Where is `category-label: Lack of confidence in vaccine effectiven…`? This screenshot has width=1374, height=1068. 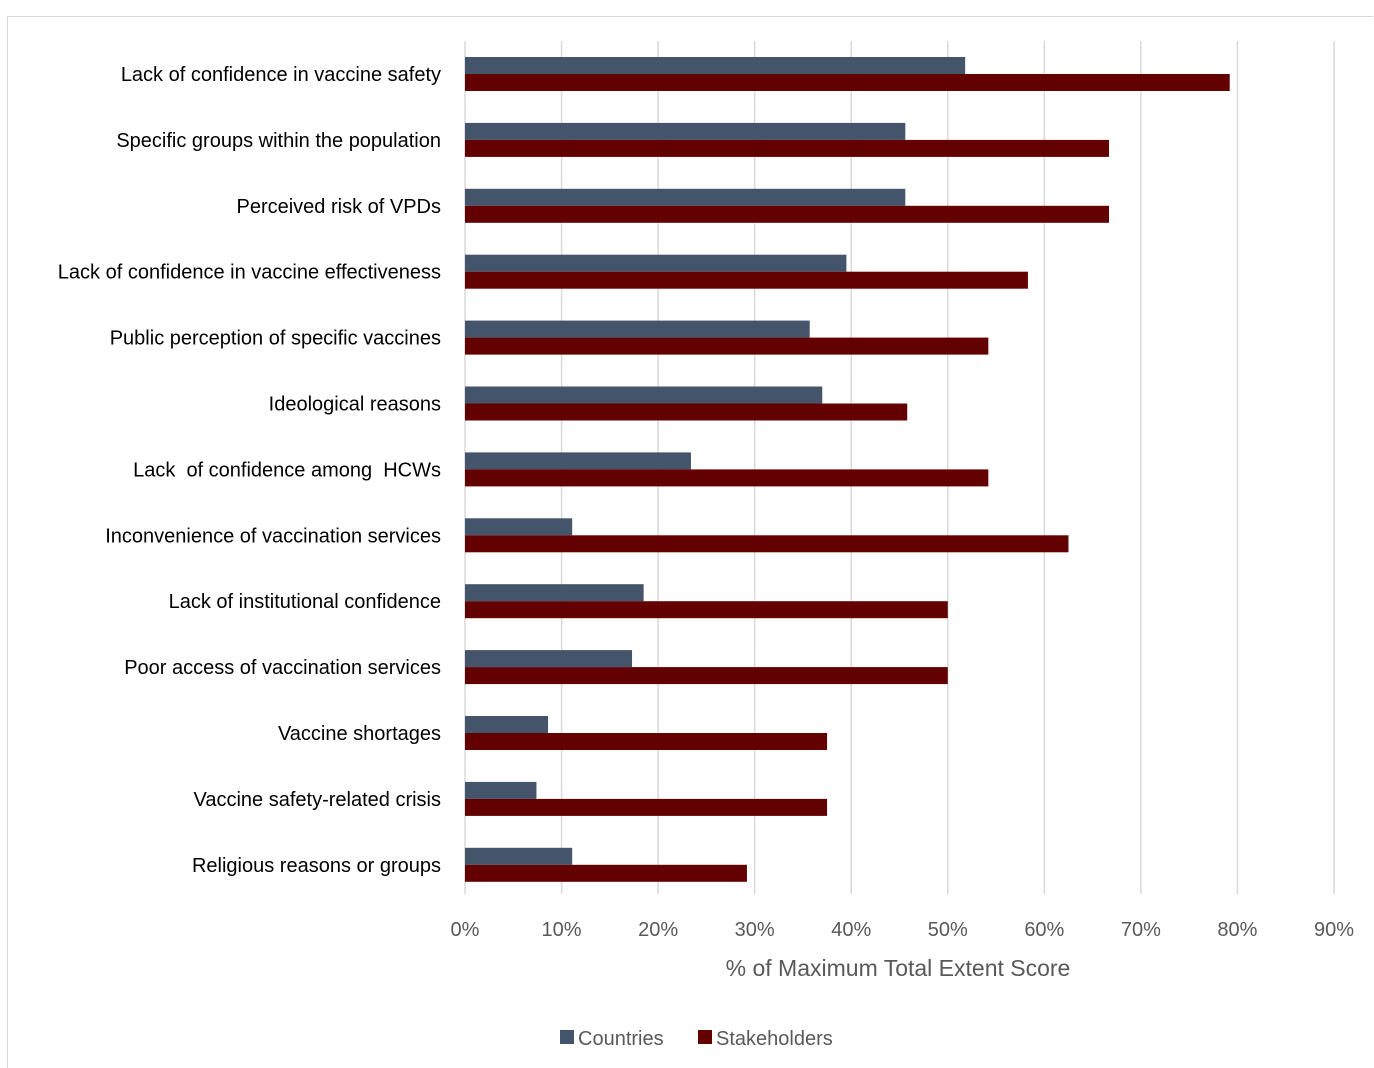 category-label: Lack of confidence in vaccine effectiven… is located at coordinates (249, 273).